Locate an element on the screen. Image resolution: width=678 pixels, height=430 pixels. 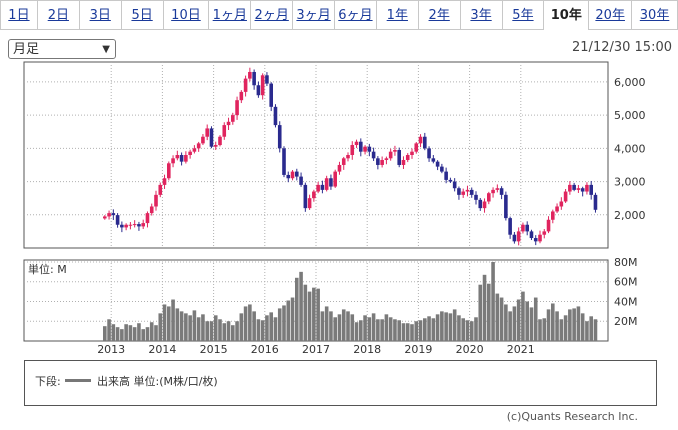
tab-12: 5年 is located at coordinates (523, 15).